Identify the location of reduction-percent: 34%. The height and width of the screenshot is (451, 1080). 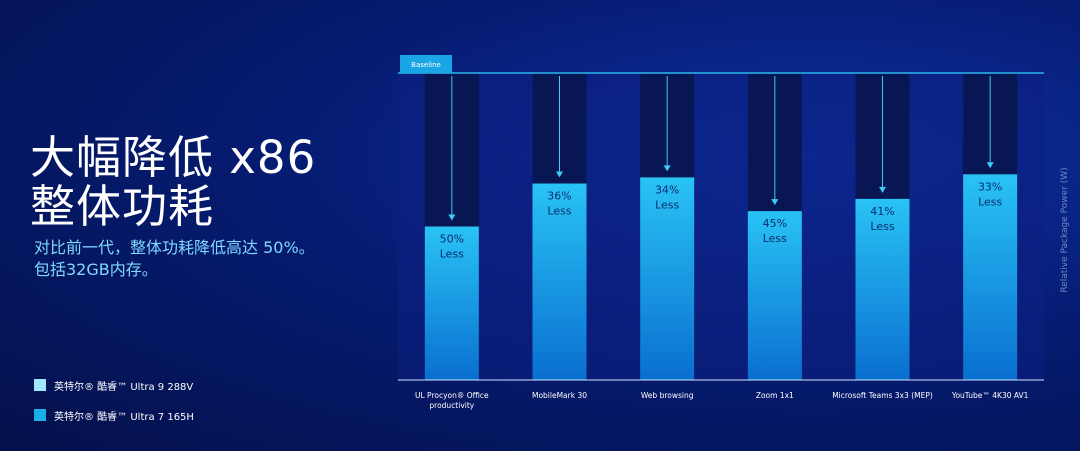
(667, 189).